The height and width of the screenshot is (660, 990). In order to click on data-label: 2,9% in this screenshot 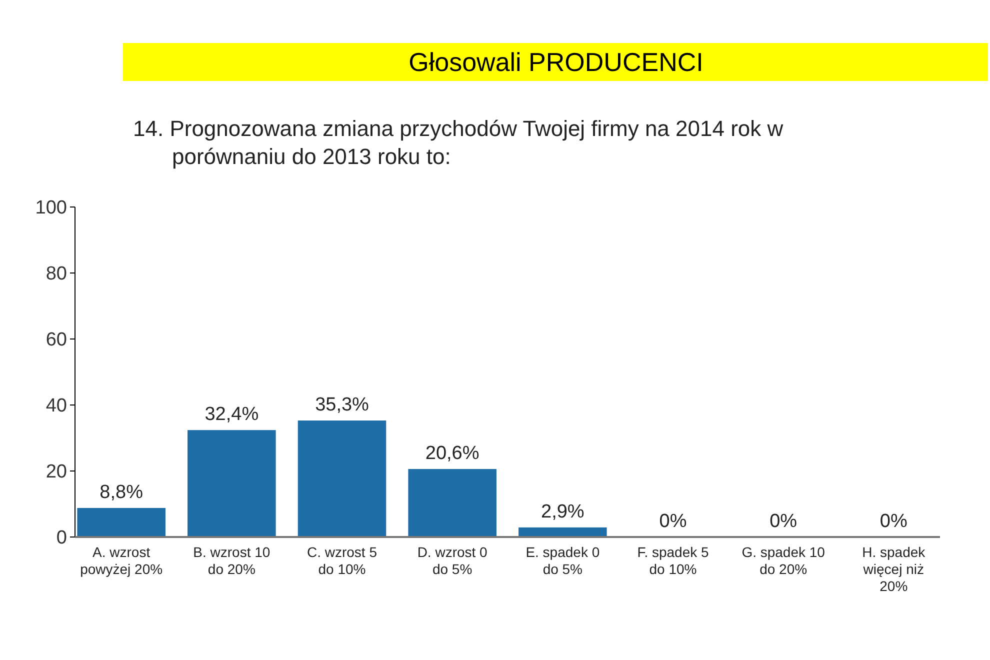, I will do `click(562, 511)`.